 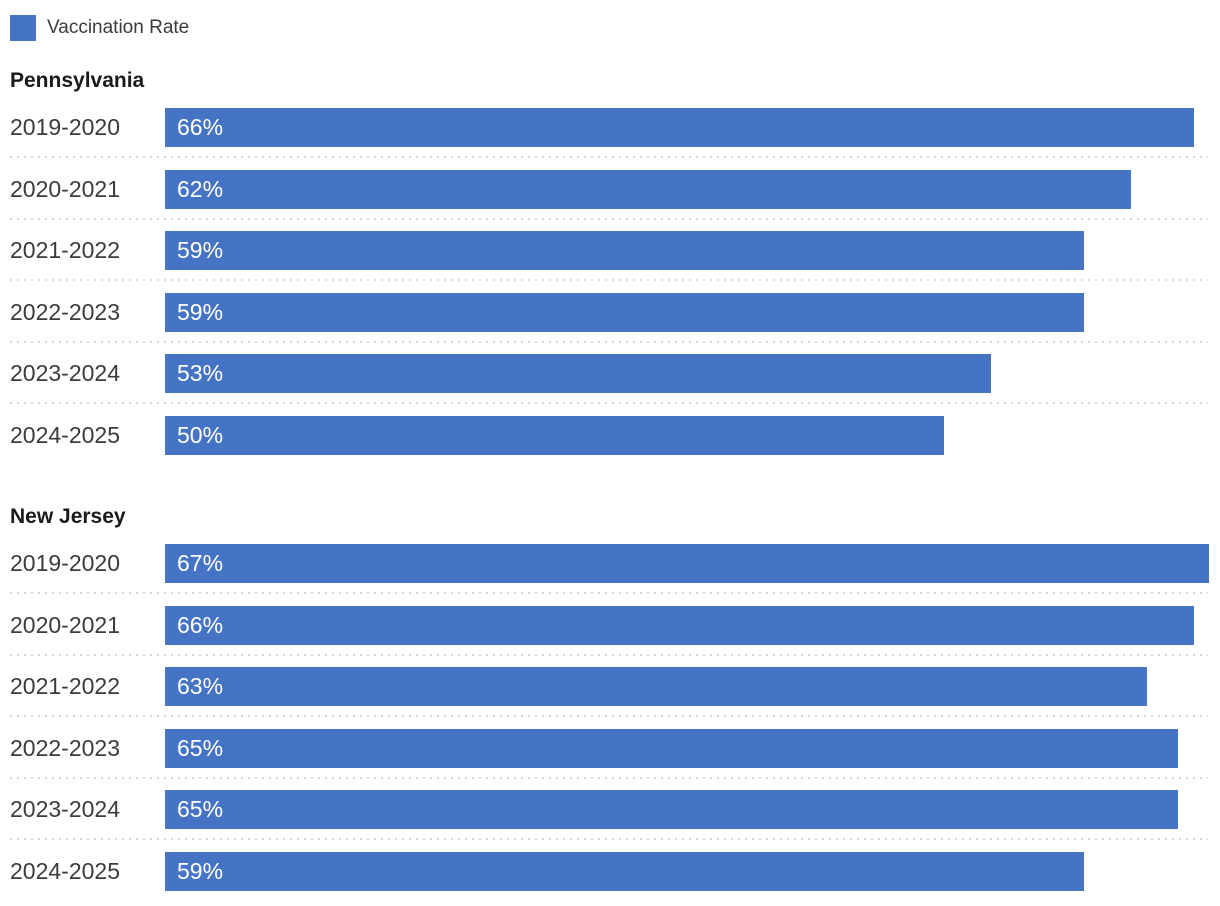 I want to click on bar-value-label: 63%, so click(x=200, y=686).